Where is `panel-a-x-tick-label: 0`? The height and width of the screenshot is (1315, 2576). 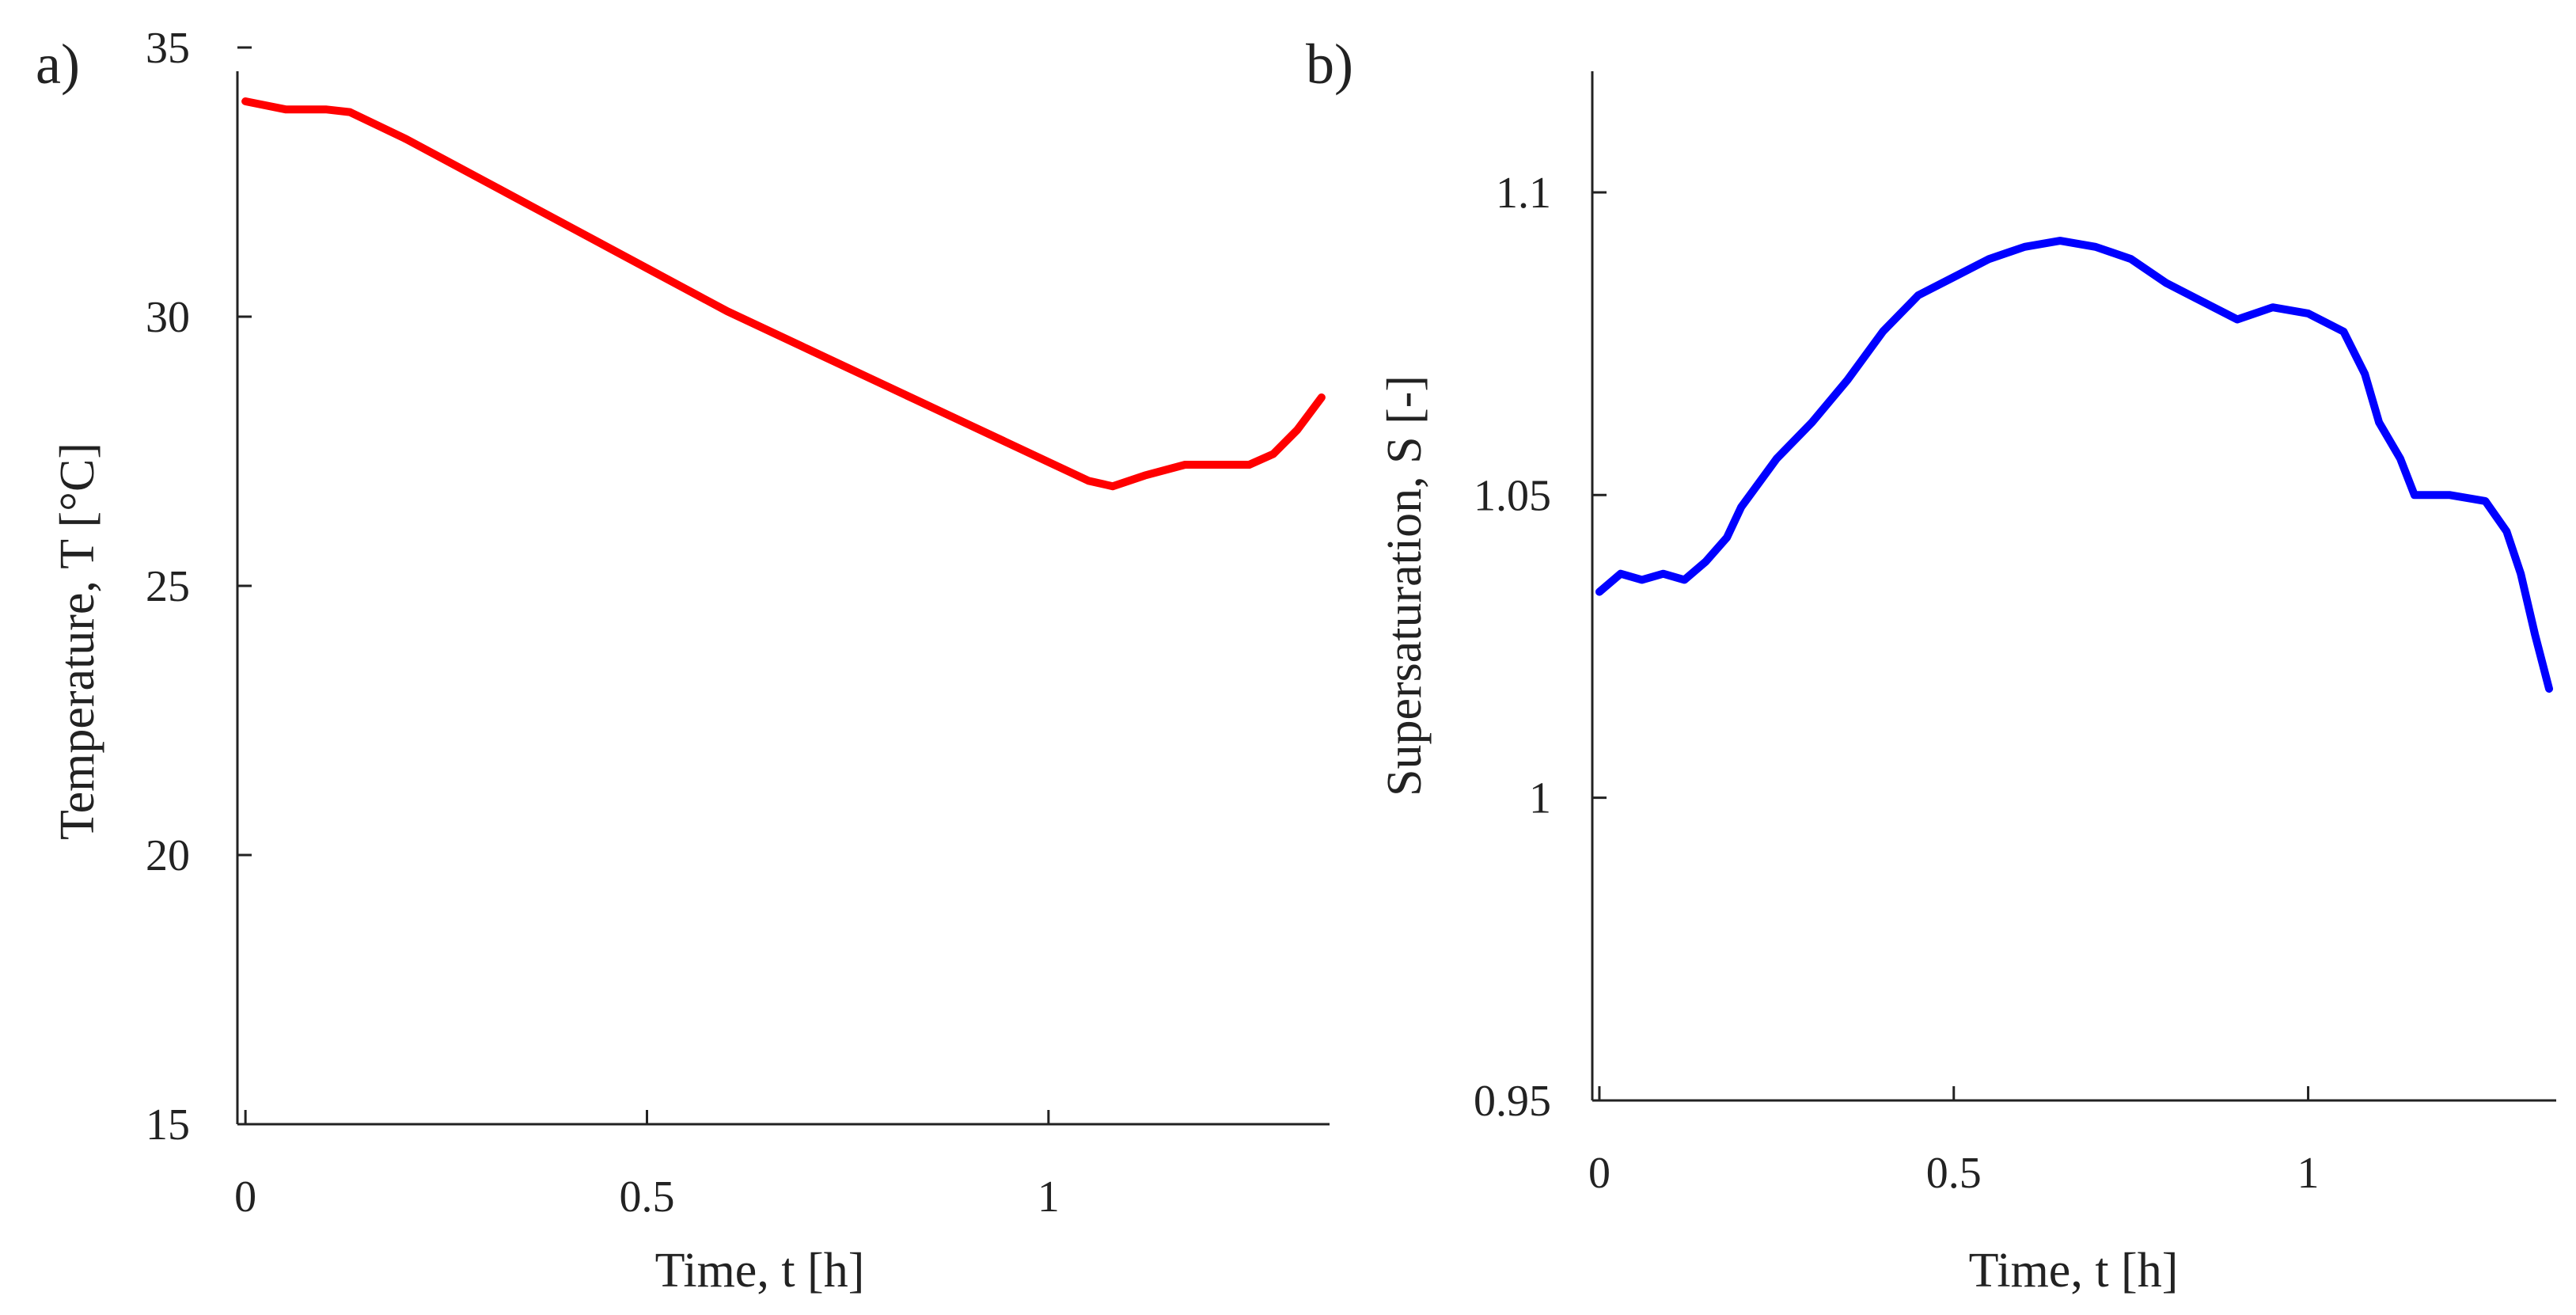 panel-a-x-tick-label: 0 is located at coordinates (245, 1197).